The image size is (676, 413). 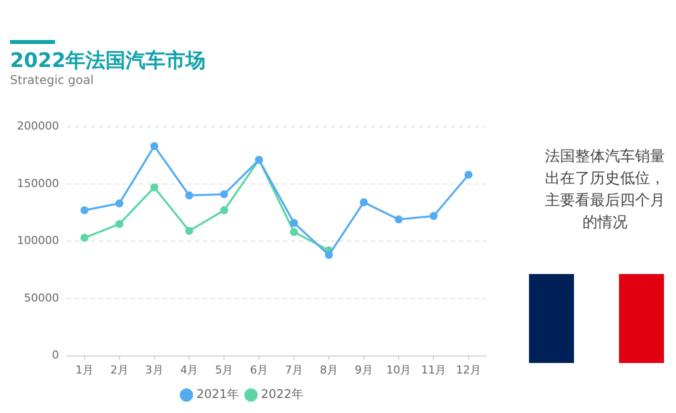 I want to click on x-tick-label: 11月, so click(x=433, y=369).